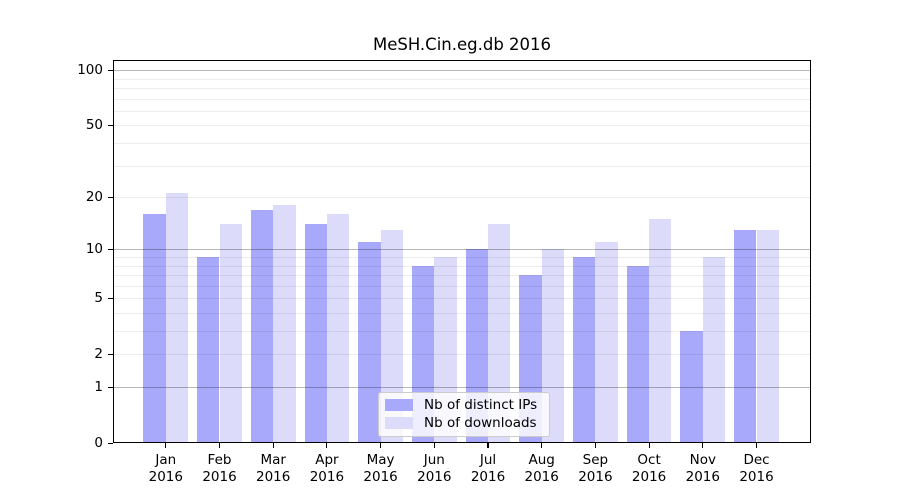 This screenshot has height=500, width=900. What do you see at coordinates (480, 423) in the screenshot?
I see `legend-label-downloads: Nb of downloads` at bounding box center [480, 423].